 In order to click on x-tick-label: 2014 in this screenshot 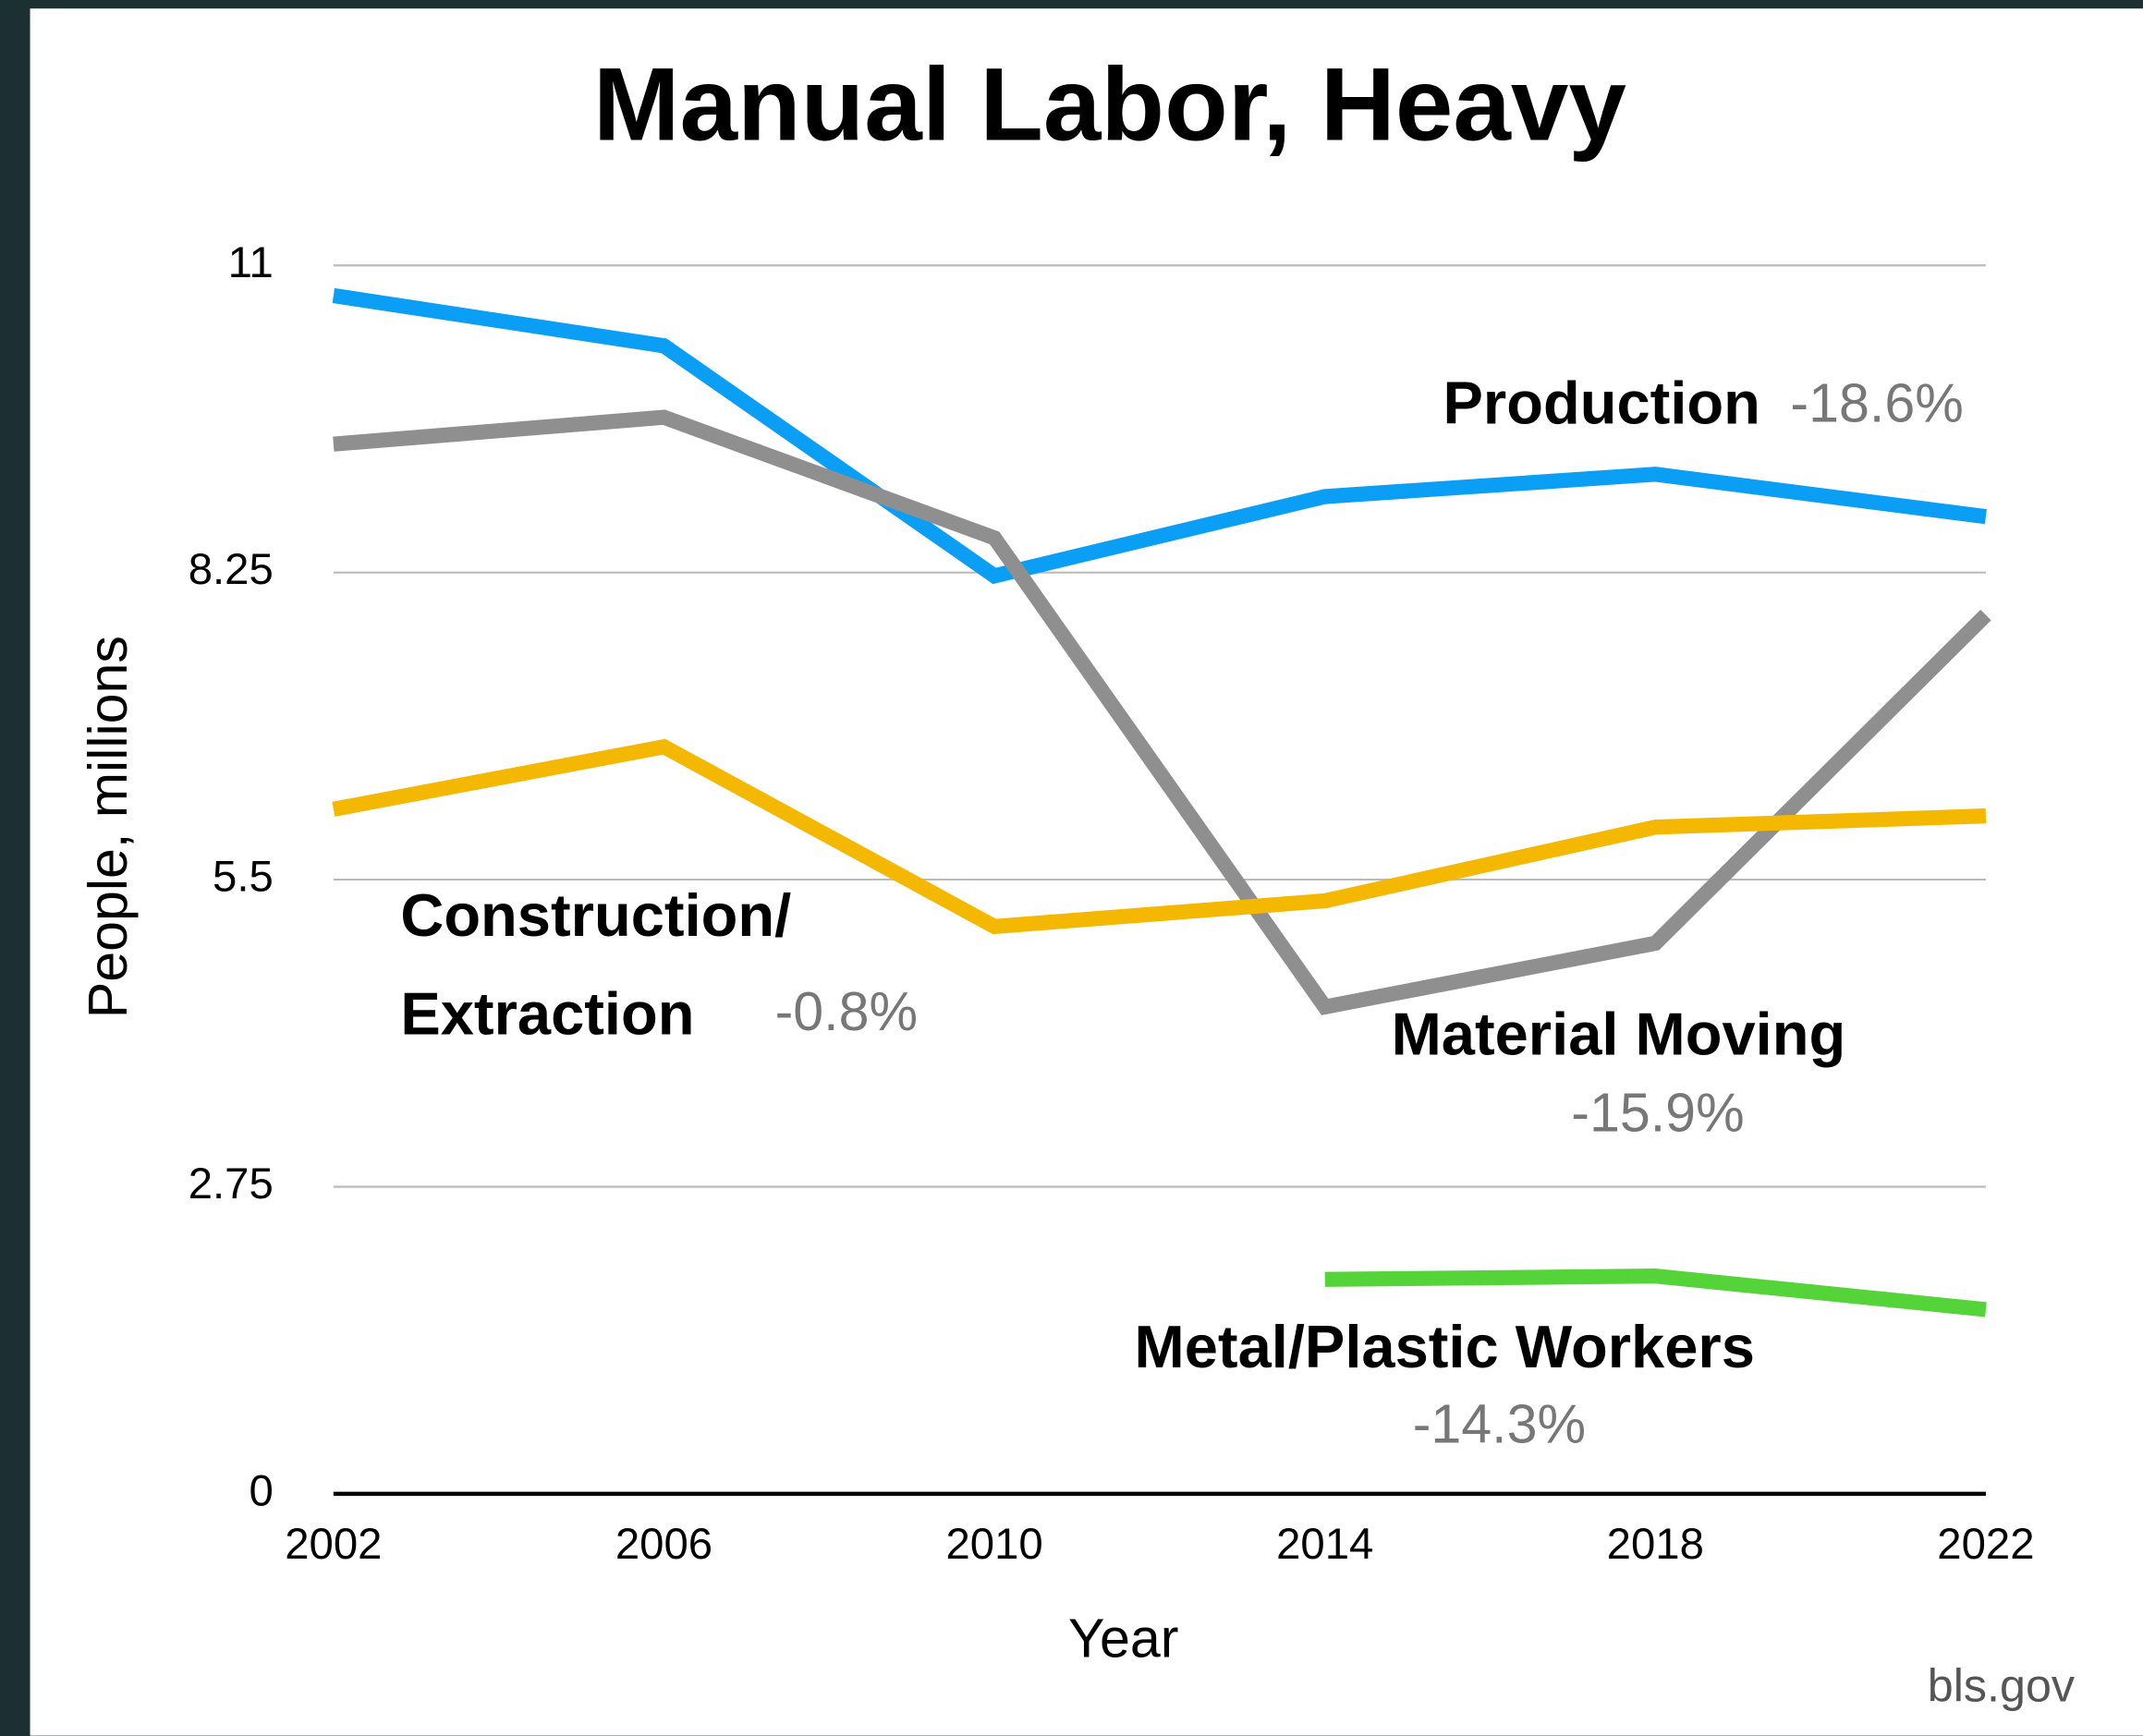, I will do `click(1324, 1545)`.